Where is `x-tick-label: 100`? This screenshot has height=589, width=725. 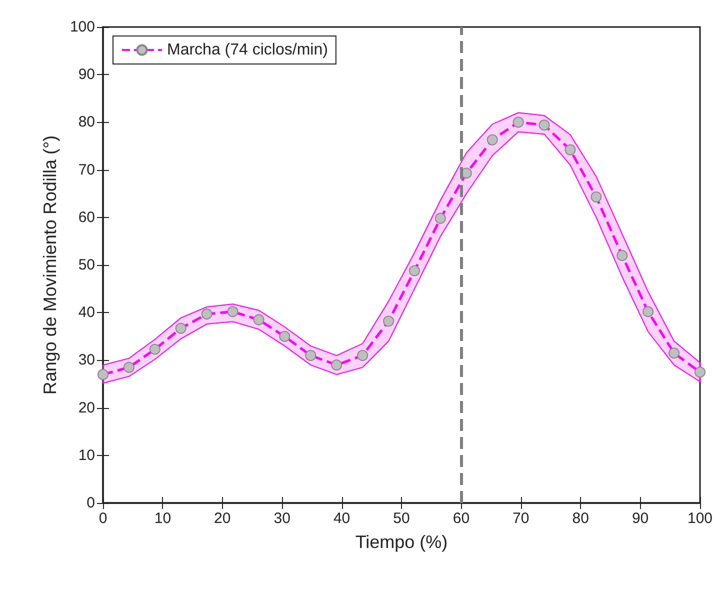
x-tick-label: 100 is located at coordinates (700, 518).